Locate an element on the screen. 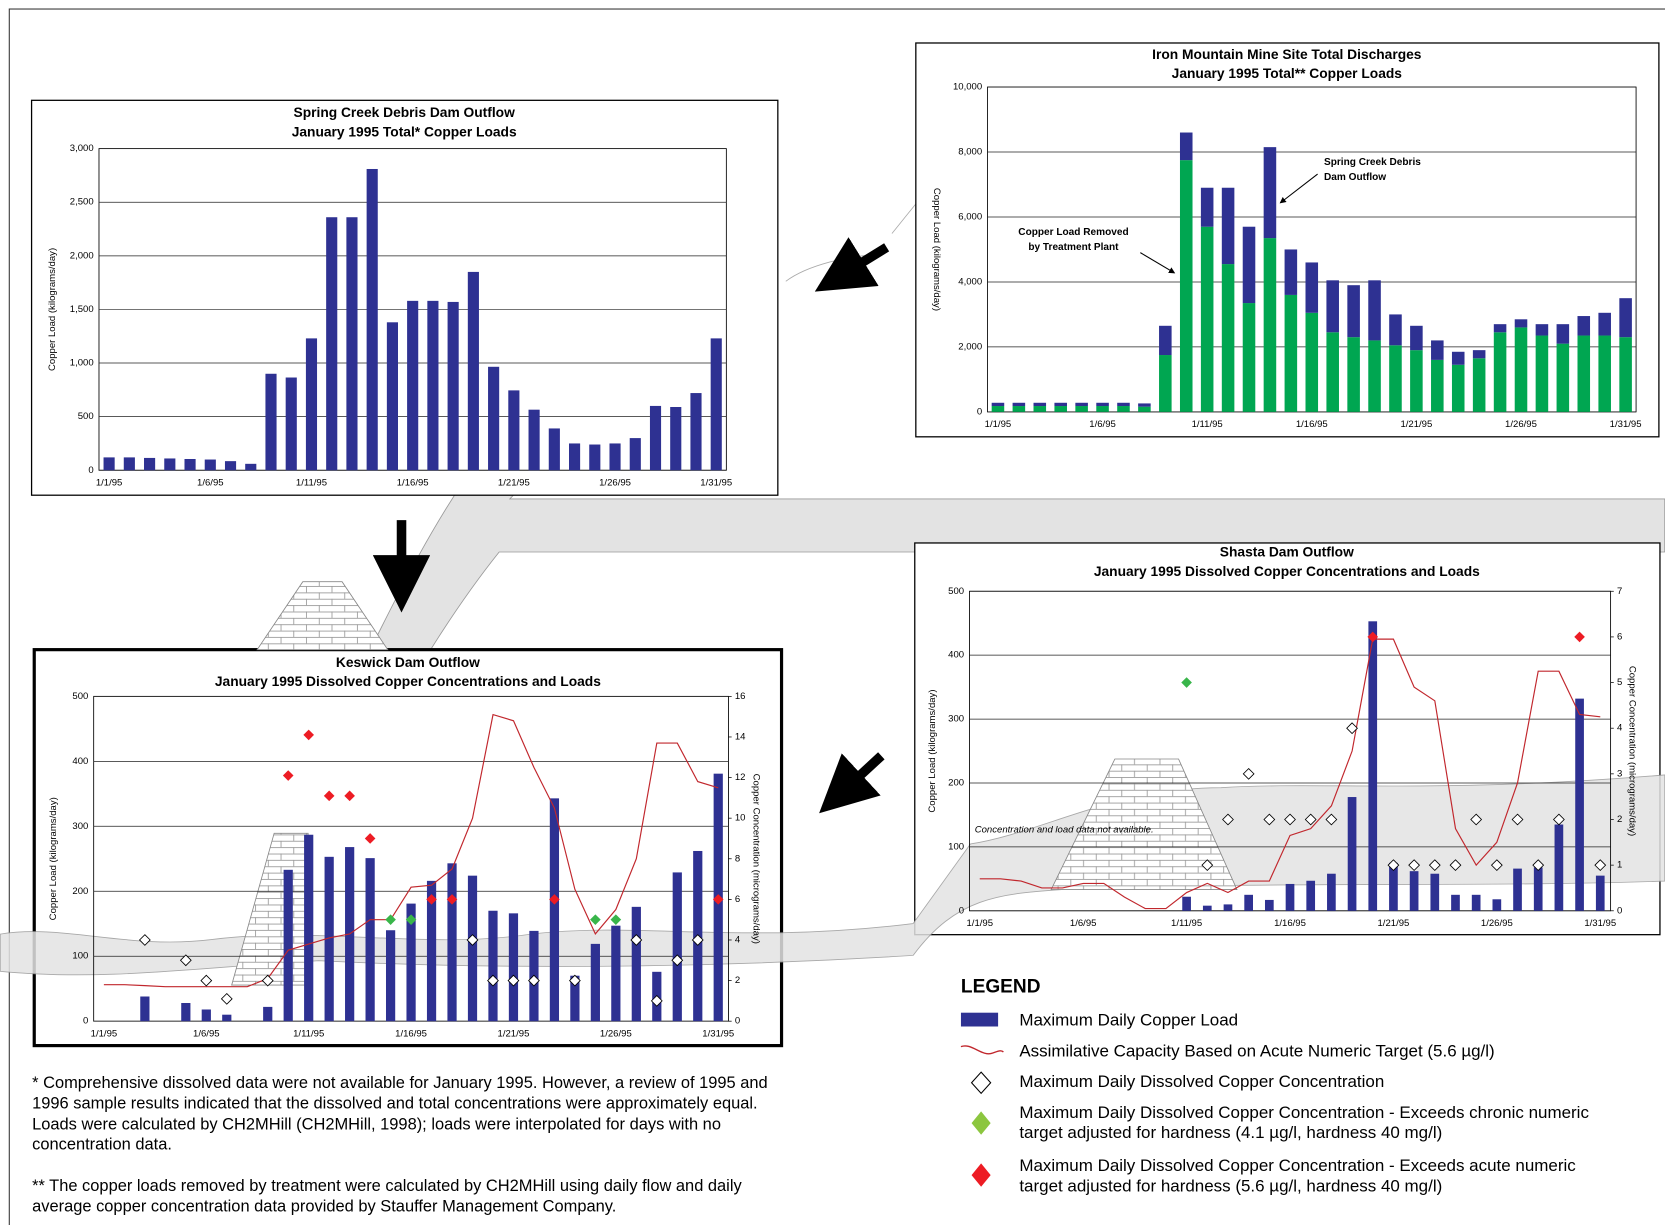 Image resolution: width=1665 pixels, height=1225 pixels. x-tick-label: 1/21/95 is located at coordinates (1416, 424).